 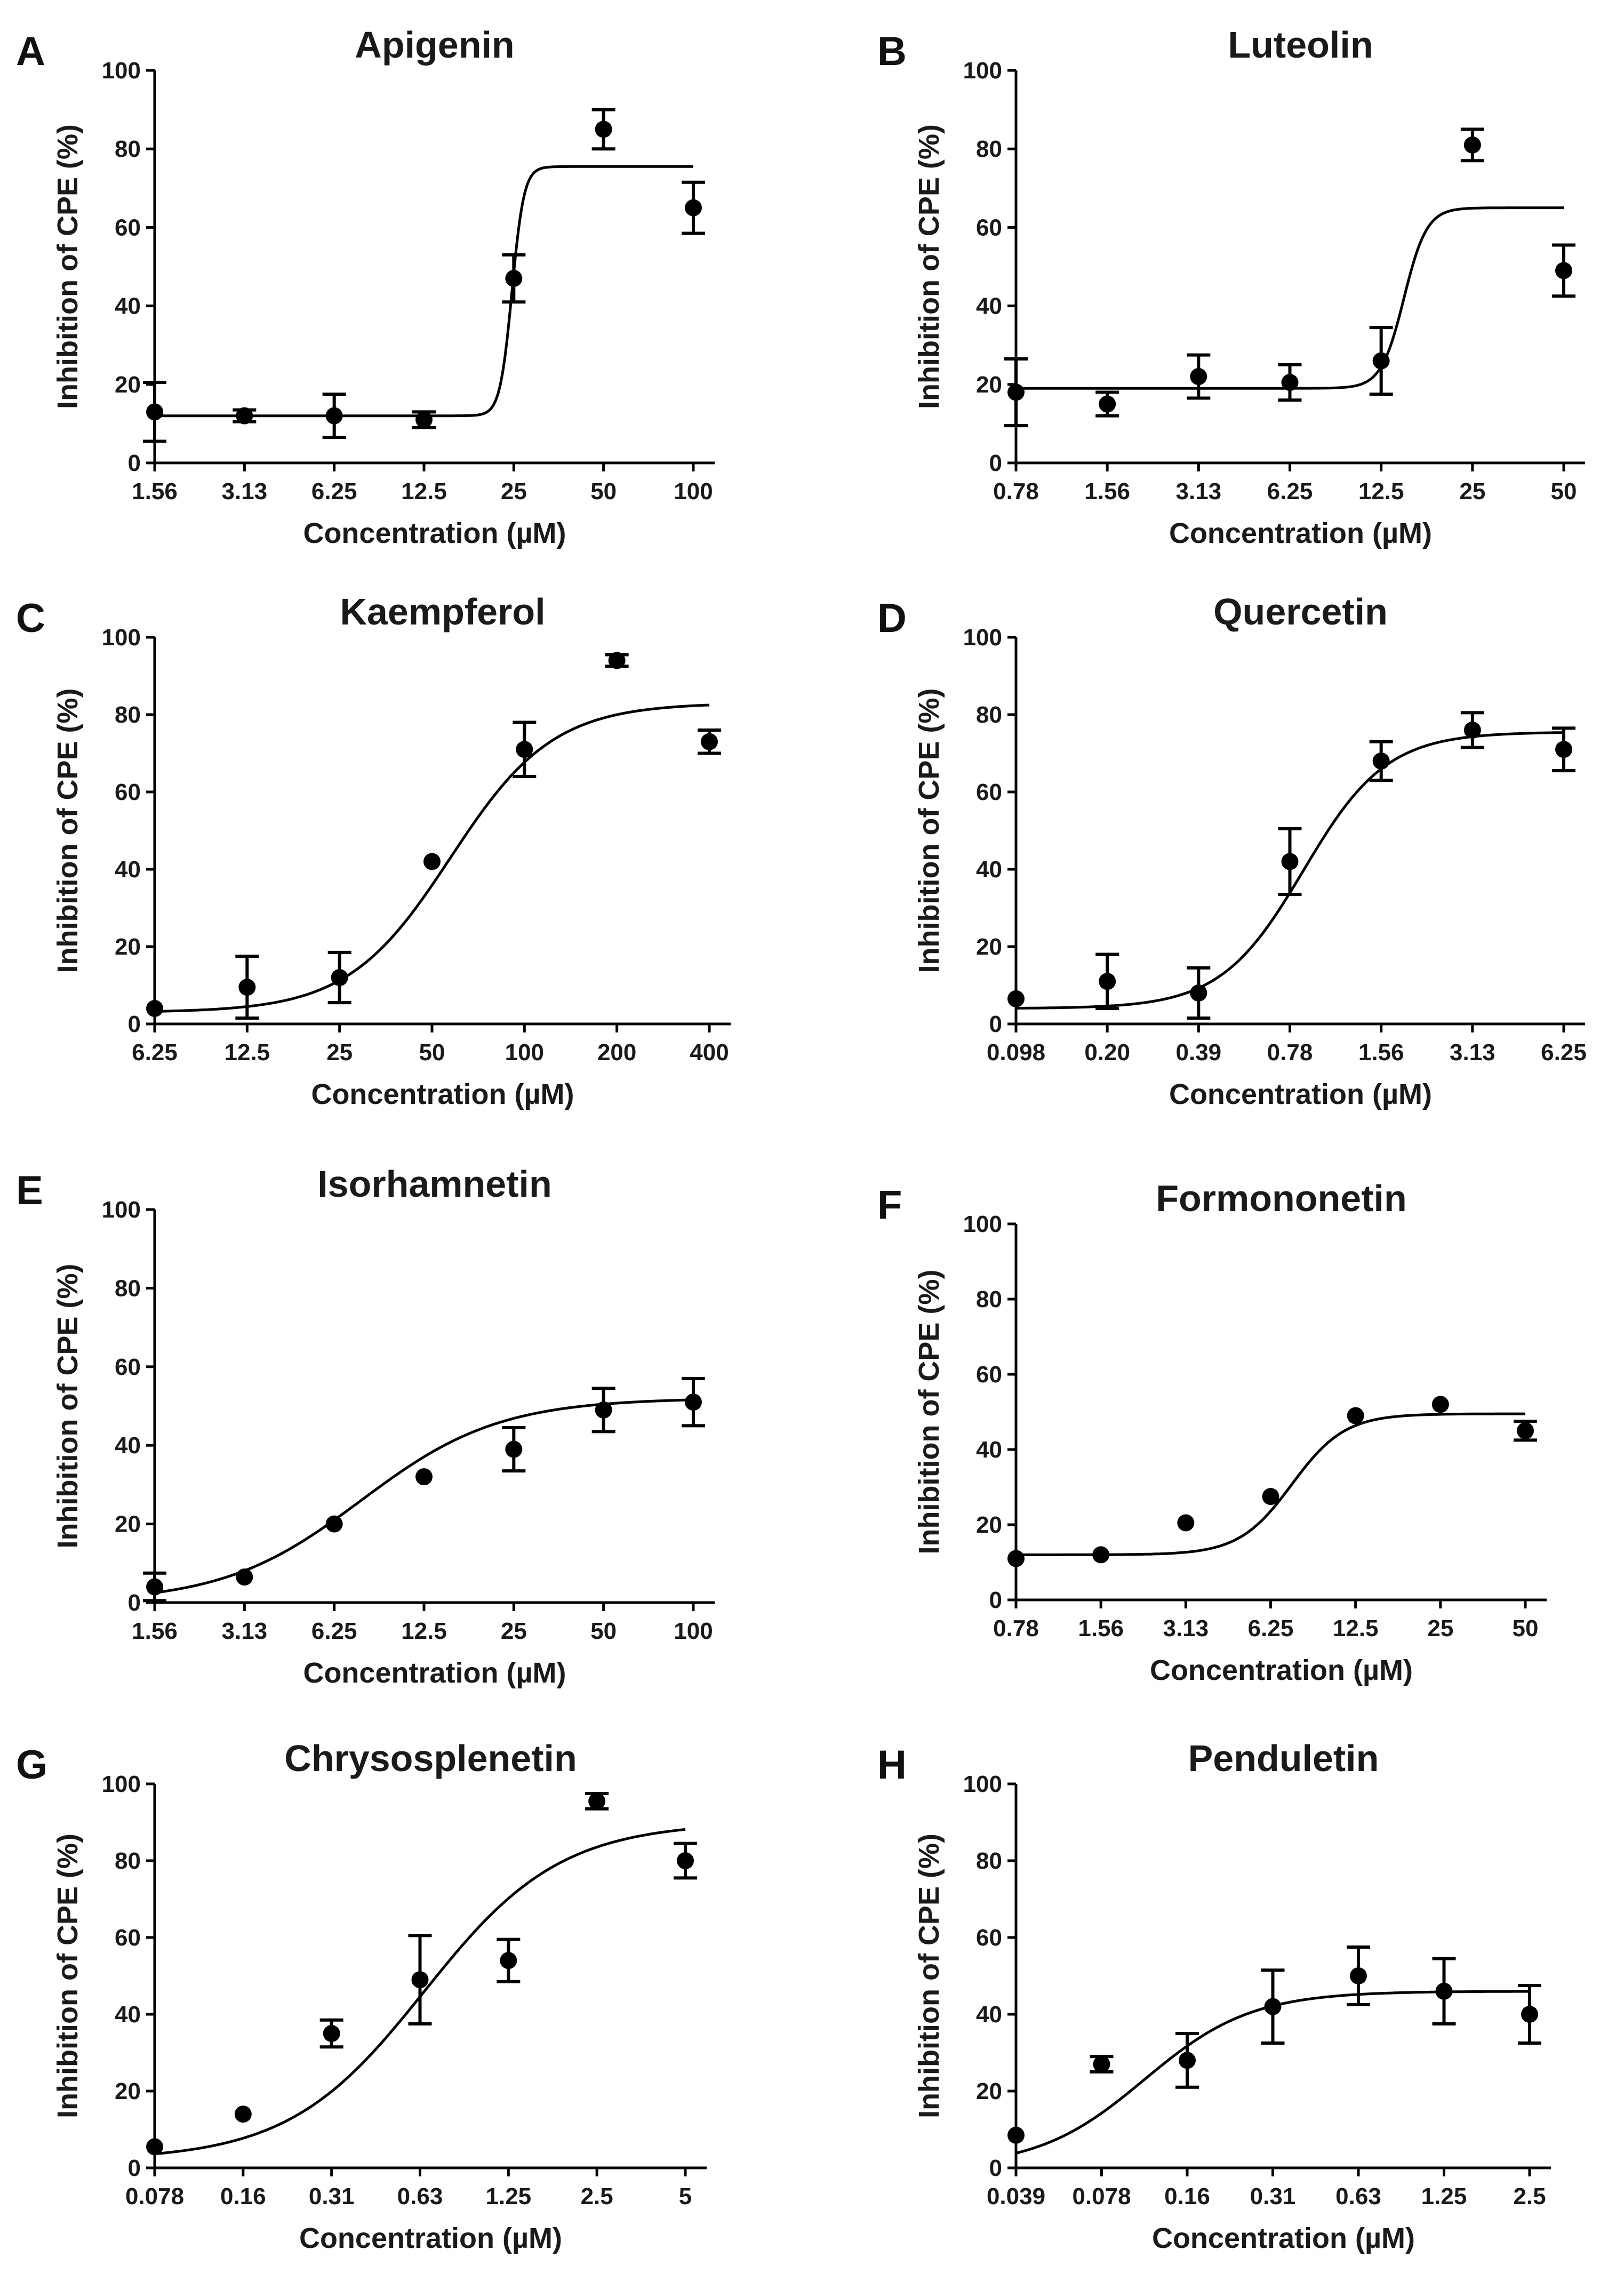 What do you see at coordinates (1281, 1198) in the screenshot?
I see `chart-title: Formononetin` at bounding box center [1281, 1198].